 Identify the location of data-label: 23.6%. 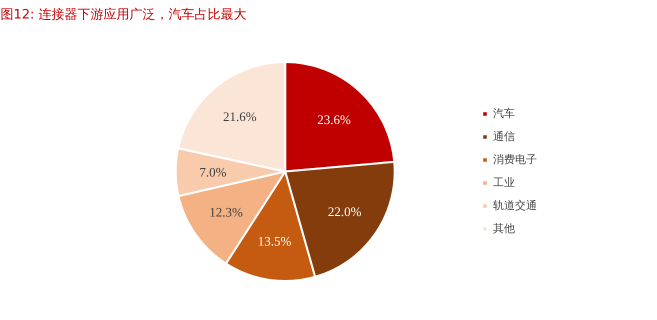
(334, 120).